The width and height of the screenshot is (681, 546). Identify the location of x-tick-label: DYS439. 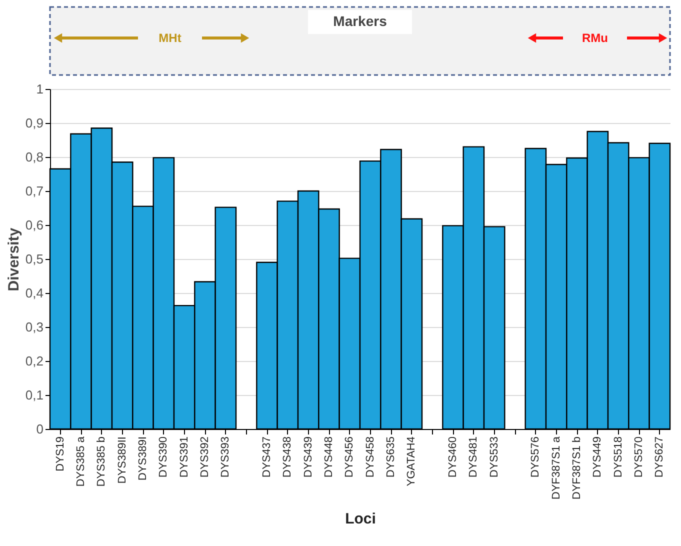
(308, 457).